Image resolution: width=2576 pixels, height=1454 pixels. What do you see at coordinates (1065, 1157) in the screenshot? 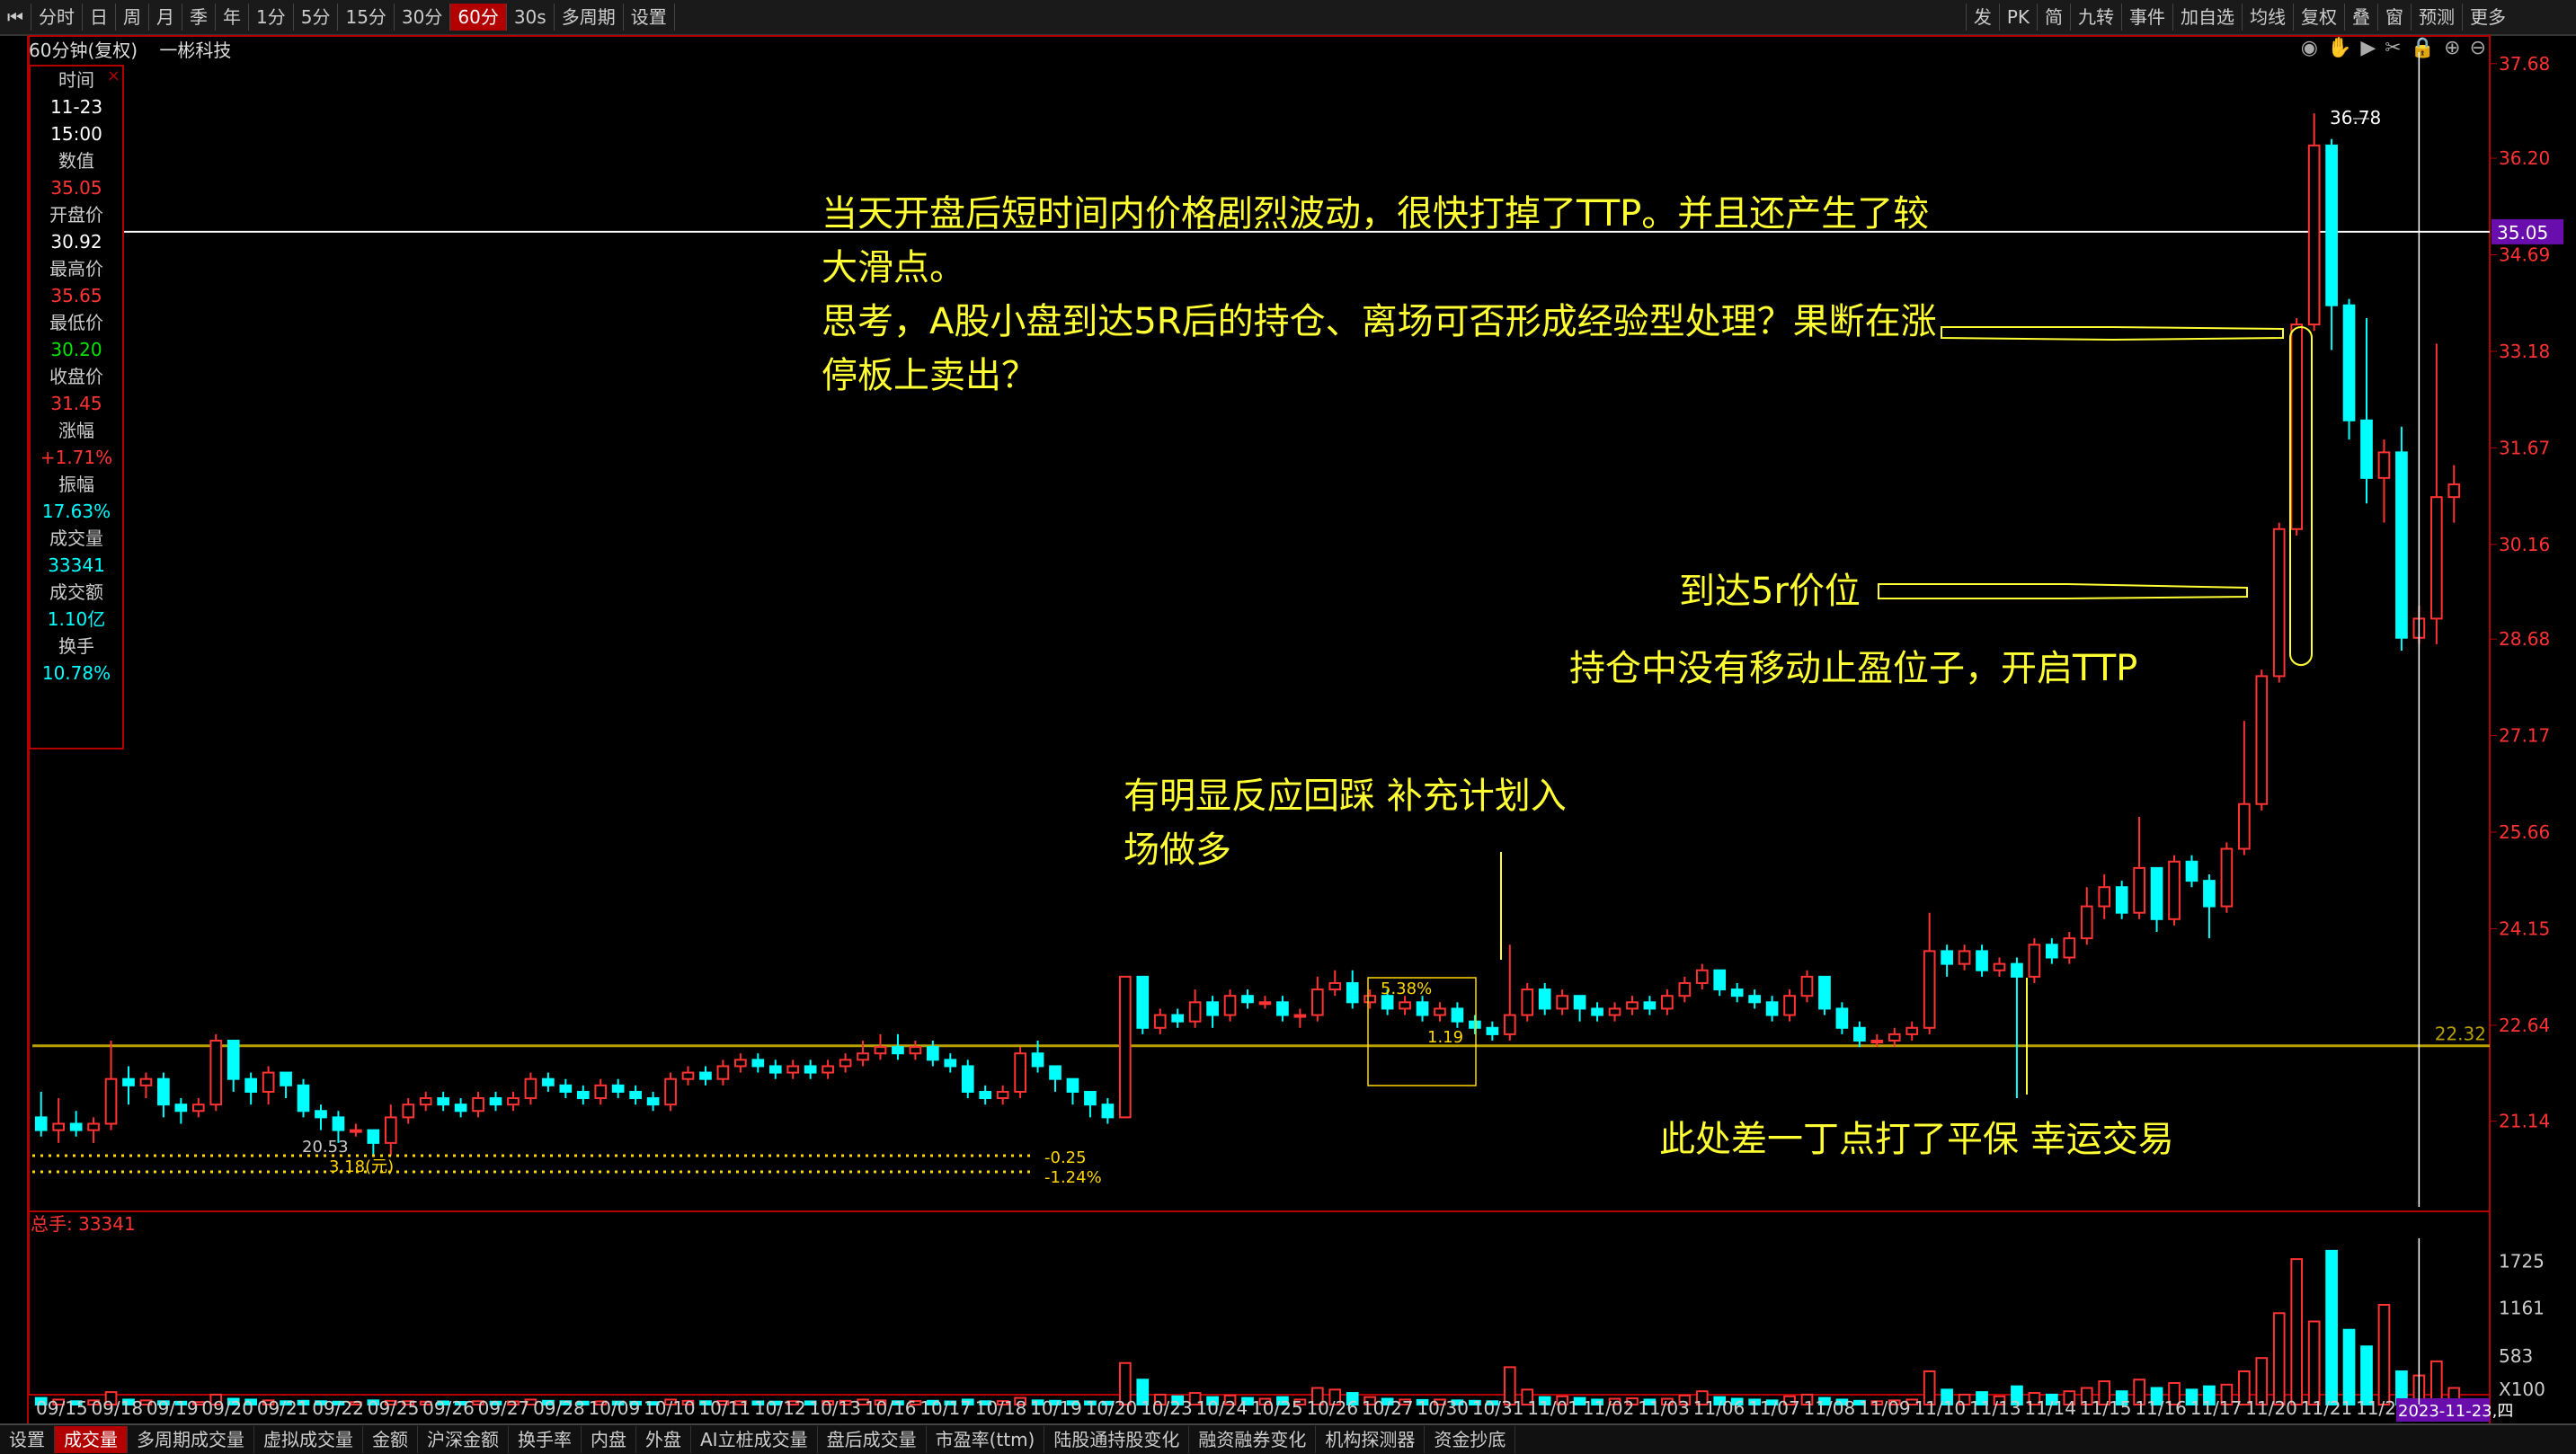
I see `change-label-1: -0.25` at bounding box center [1065, 1157].